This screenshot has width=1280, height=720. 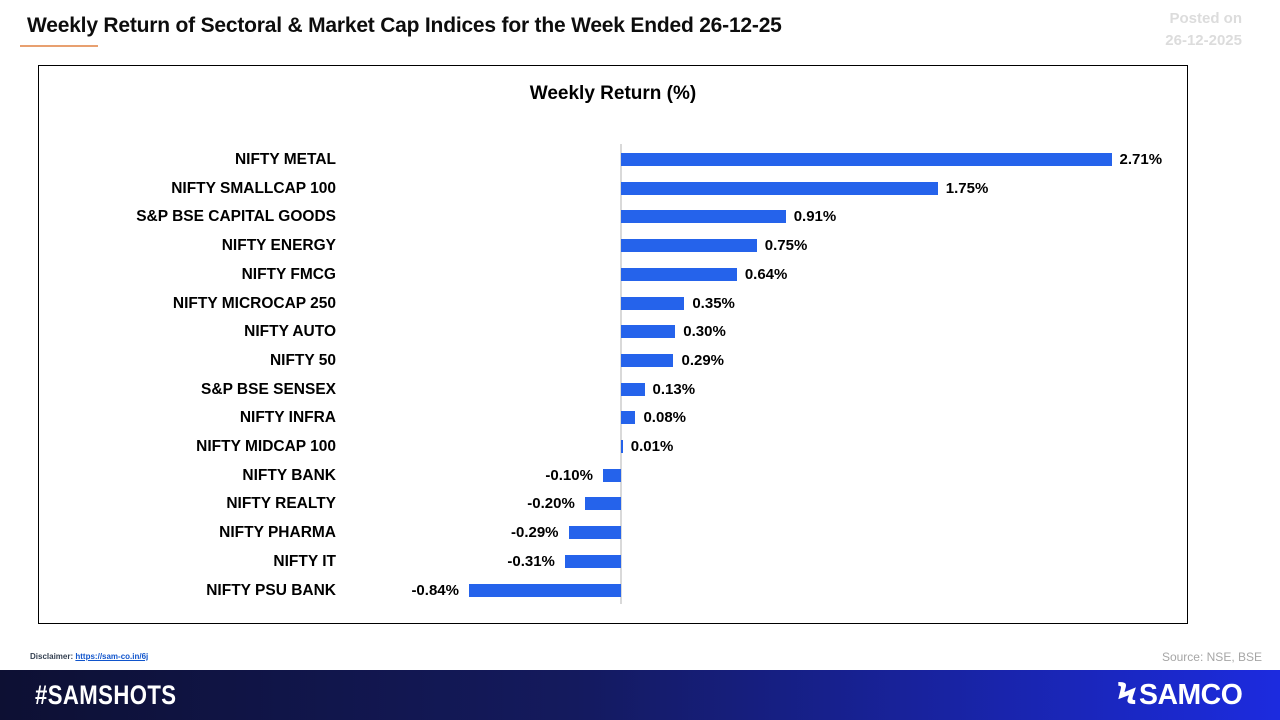 What do you see at coordinates (786, 246) in the screenshot?
I see `value-label: 0.75%` at bounding box center [786, 246].